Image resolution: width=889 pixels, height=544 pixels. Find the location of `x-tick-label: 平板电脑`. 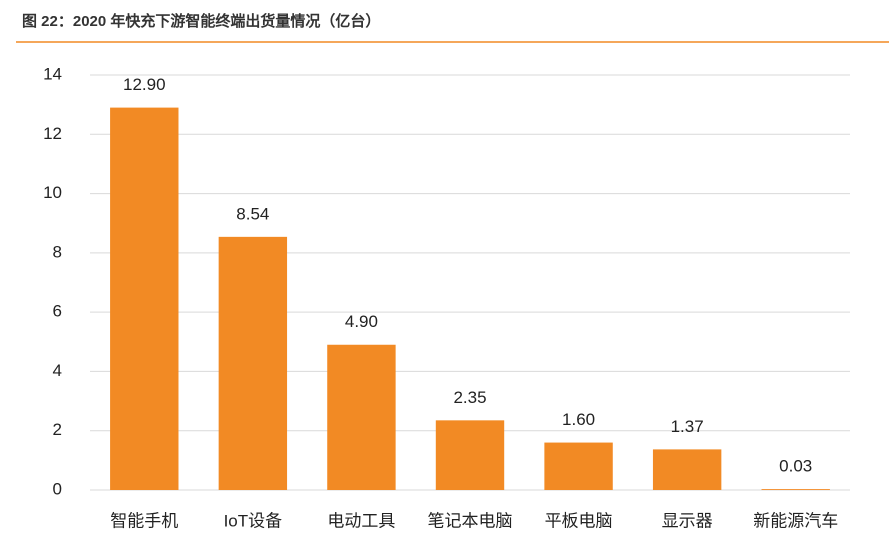

x-tick-label: 平板电脑 is located at coordinates (579, 520).